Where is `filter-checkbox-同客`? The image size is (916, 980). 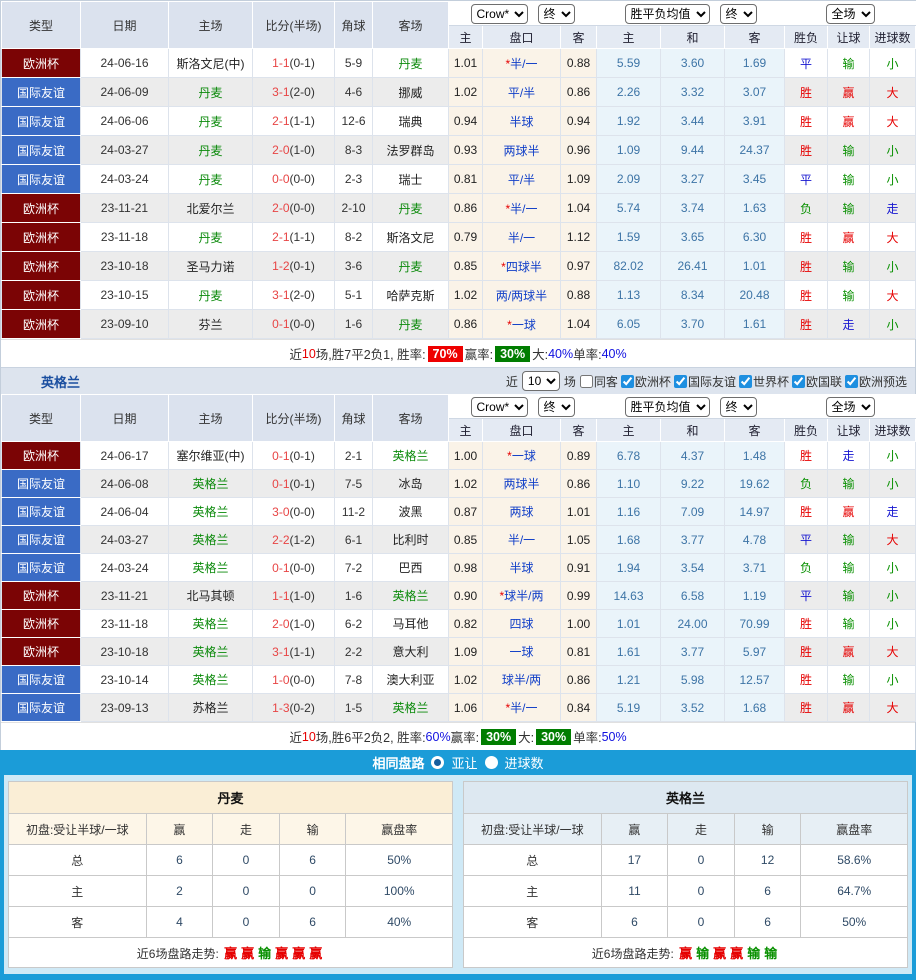 filter-checkbox-同客 is located at coordinates (586, 381).